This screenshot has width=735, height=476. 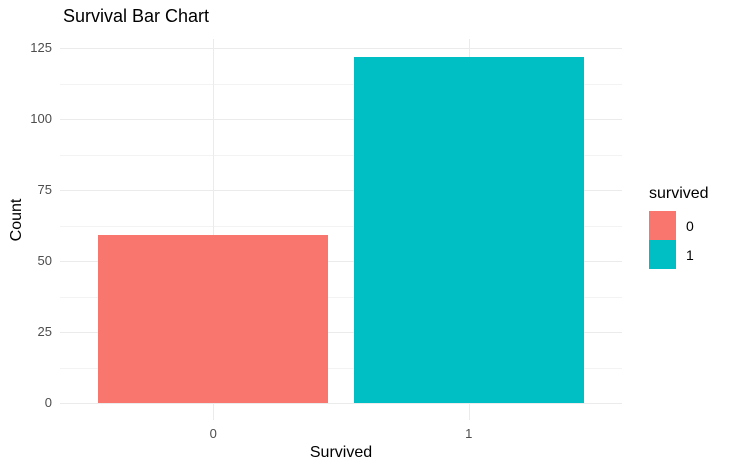 I want to click on legend-item-0: 0, so click(x=679, y=225).